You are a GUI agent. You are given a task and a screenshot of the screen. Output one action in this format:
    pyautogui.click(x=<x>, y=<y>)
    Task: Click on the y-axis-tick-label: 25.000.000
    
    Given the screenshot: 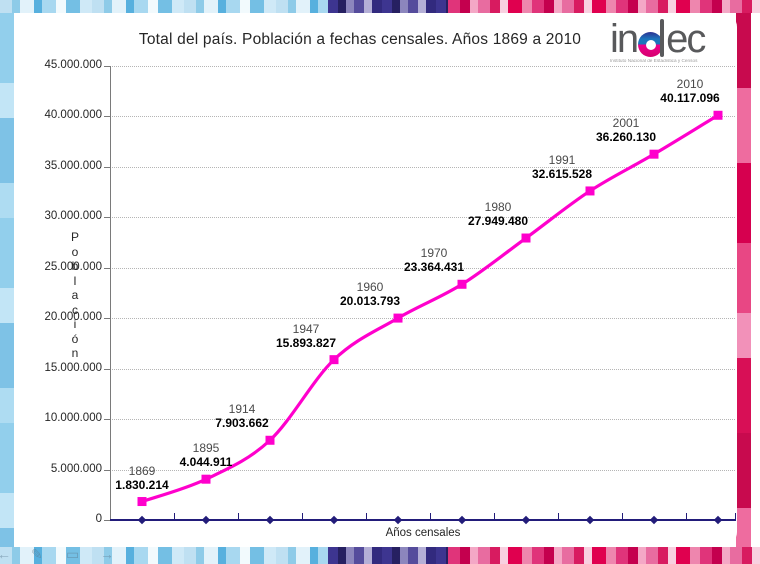 What is the action you would take?
    pyautogui.click(x=73, y=266)
    